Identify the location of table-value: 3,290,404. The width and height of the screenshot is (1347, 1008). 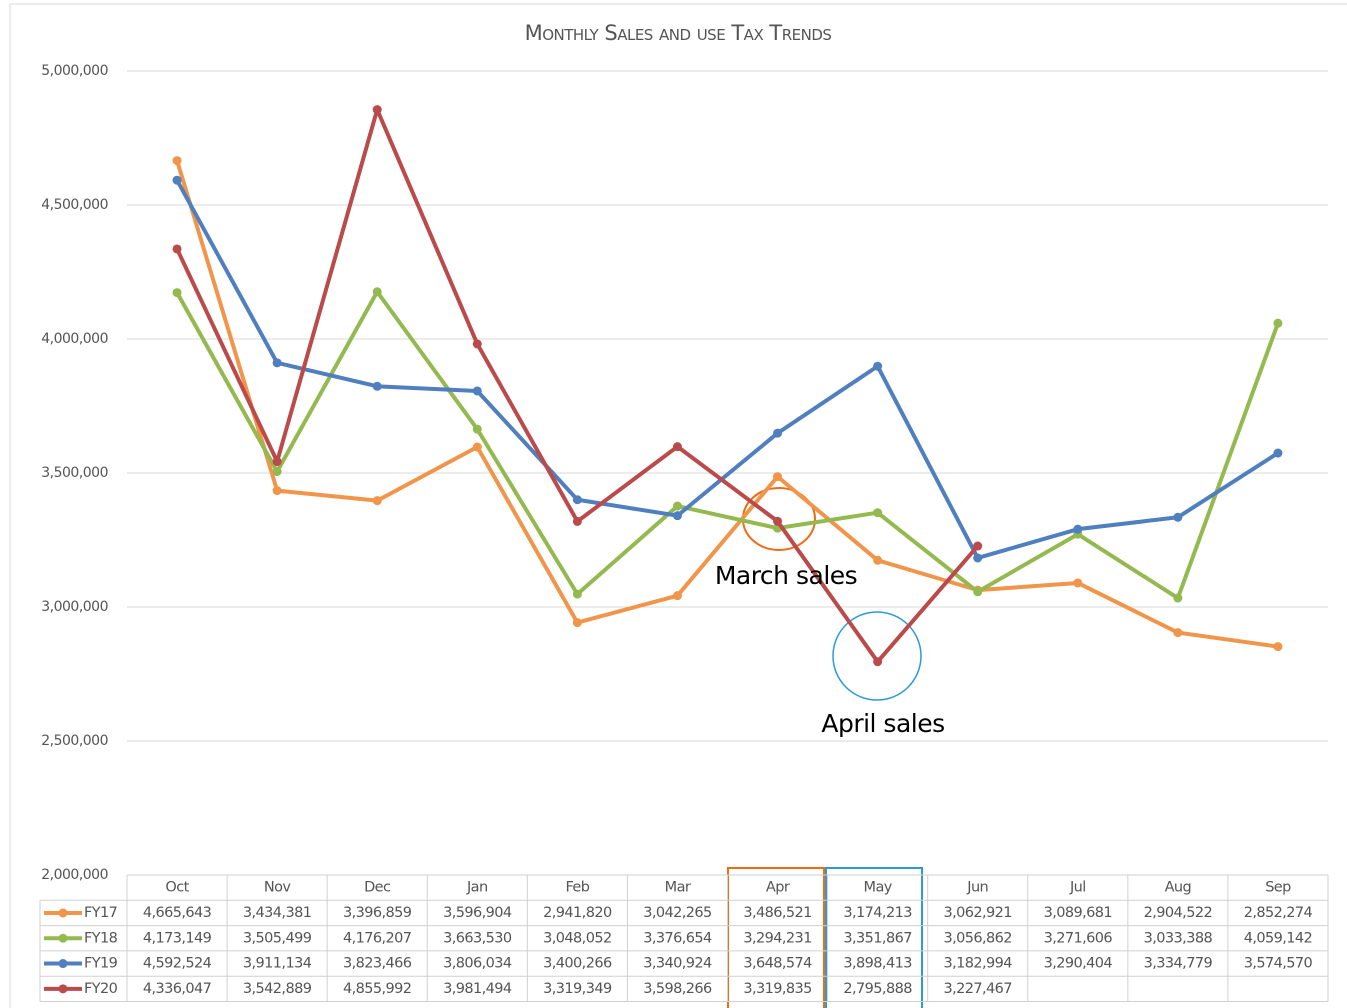
(1078, 964).